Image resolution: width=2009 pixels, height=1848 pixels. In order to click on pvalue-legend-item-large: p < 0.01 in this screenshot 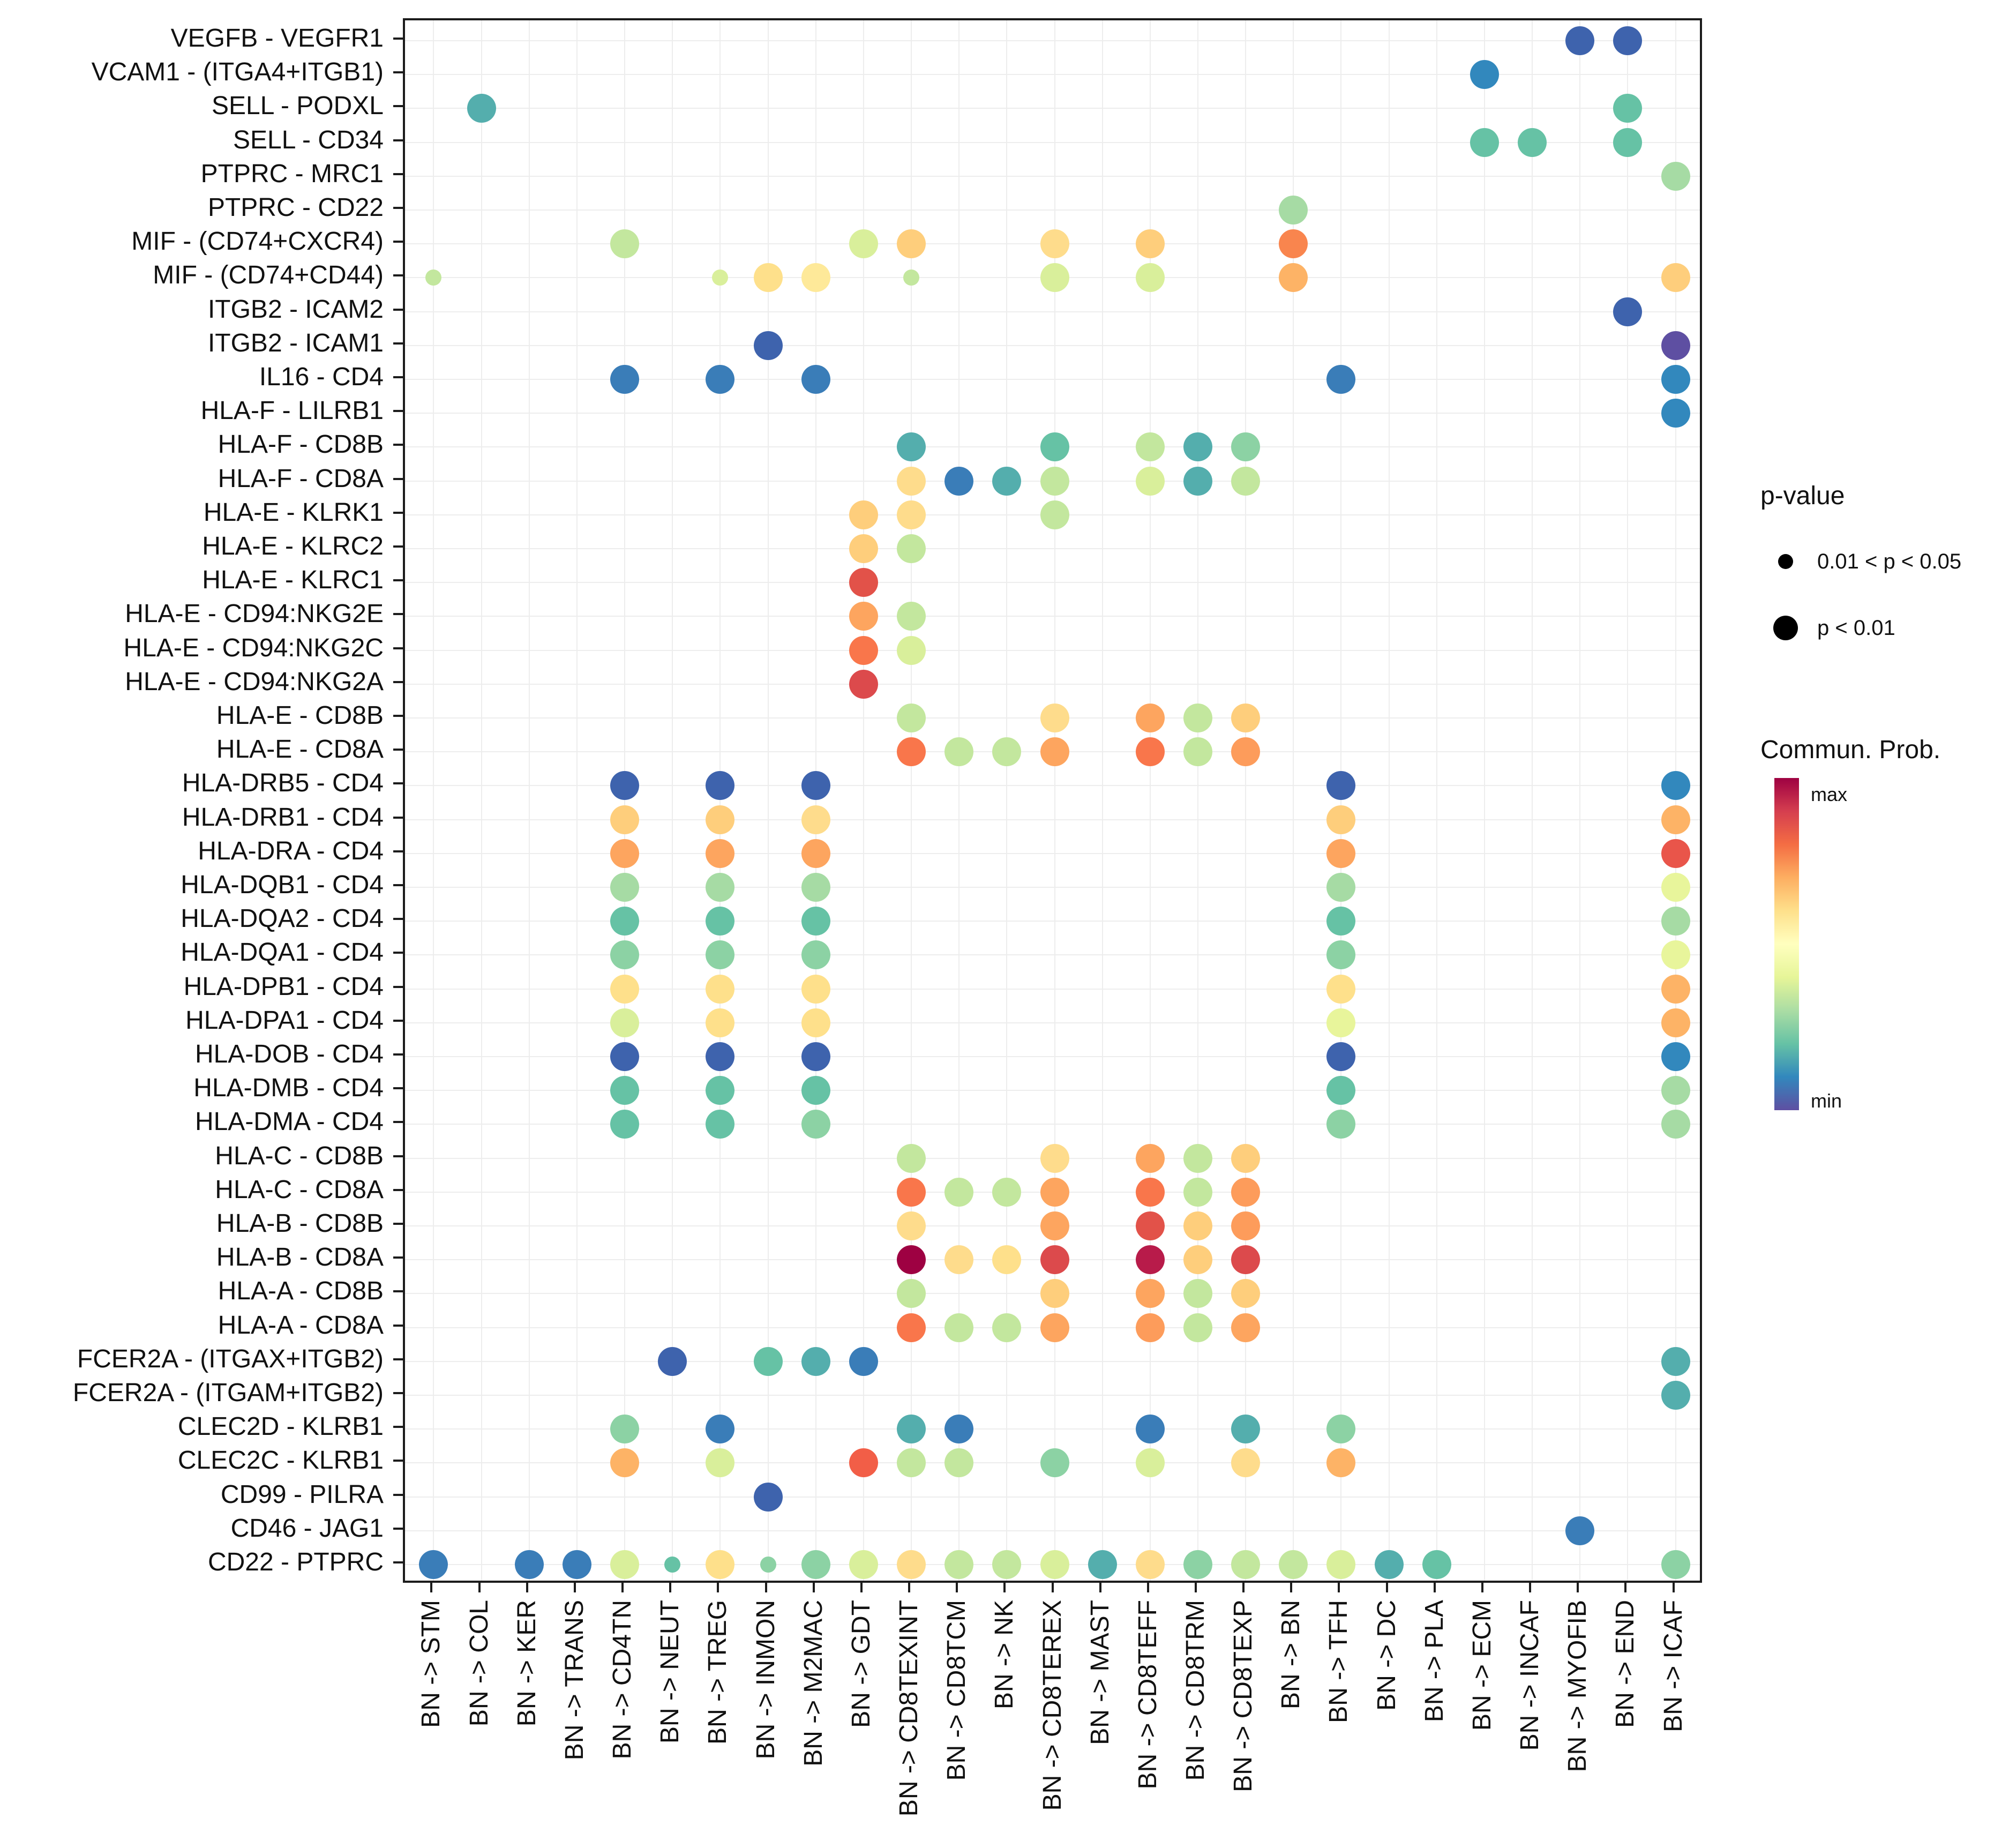, I will do `click(1831, 628)`.